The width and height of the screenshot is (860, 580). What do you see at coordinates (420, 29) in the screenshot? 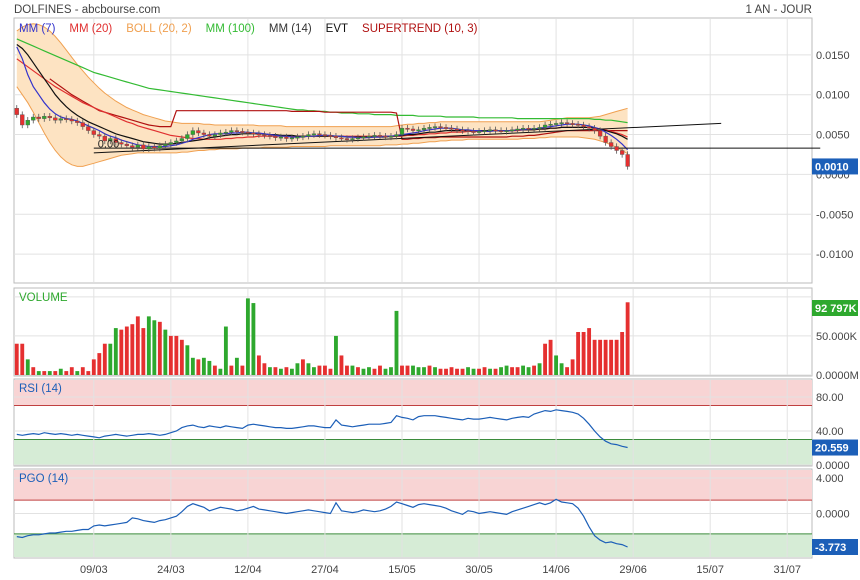
I see `legend-entry: SUPERTREND (10, 3)` at bounding box center [420, 29].